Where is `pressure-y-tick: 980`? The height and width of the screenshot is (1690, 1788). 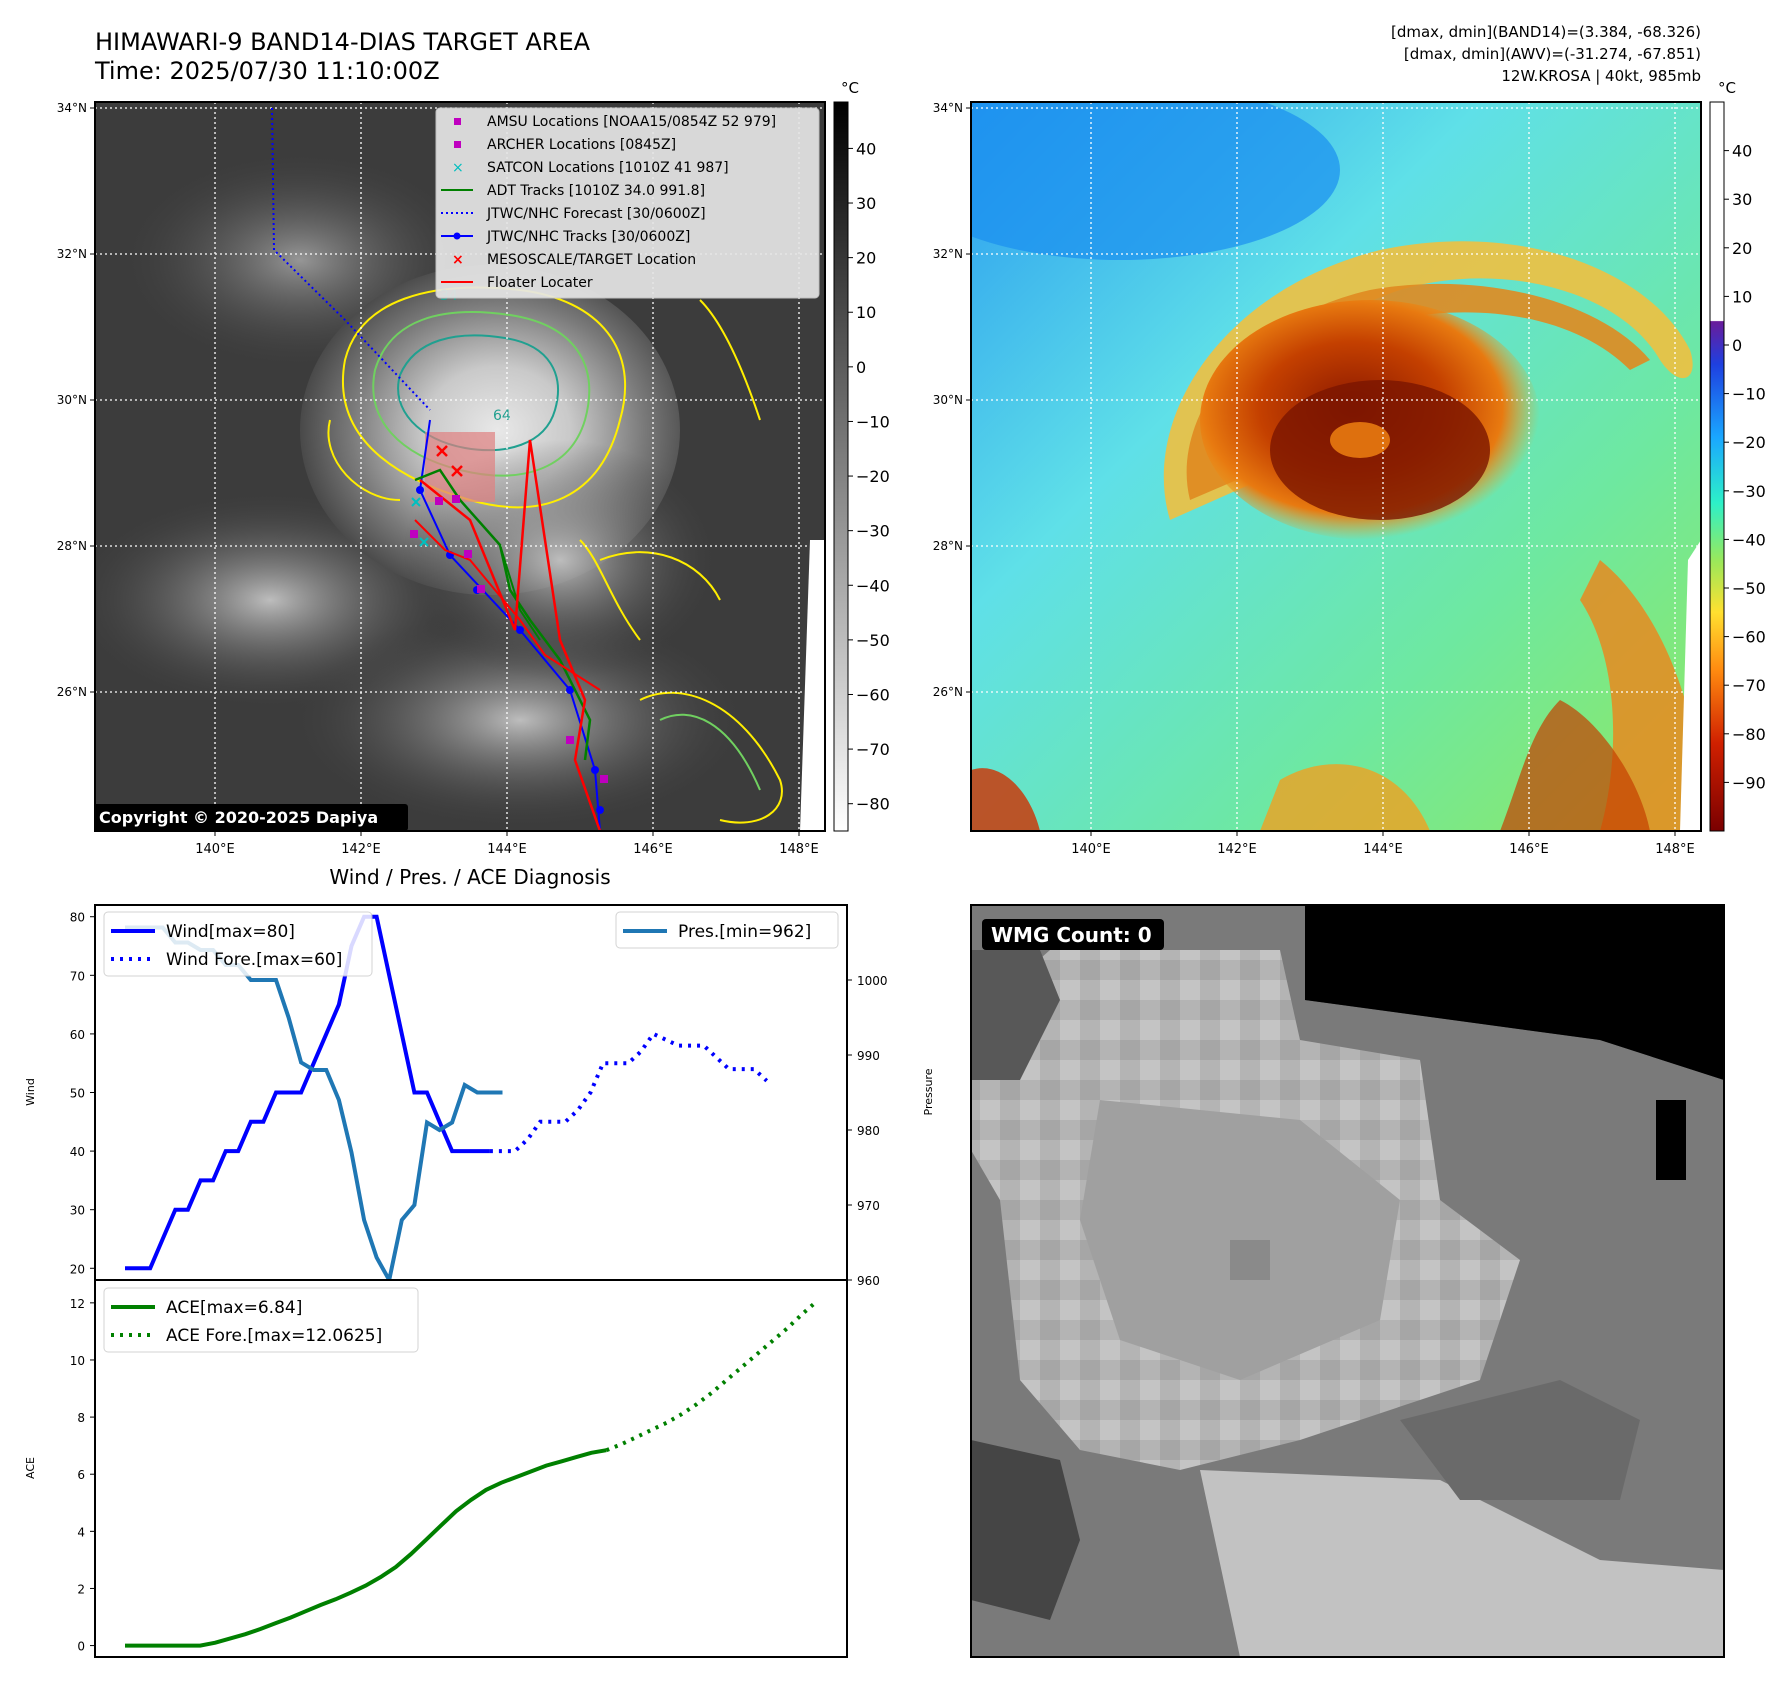
pressure-y-tick: 980 is located at coordinates (868, 1131).